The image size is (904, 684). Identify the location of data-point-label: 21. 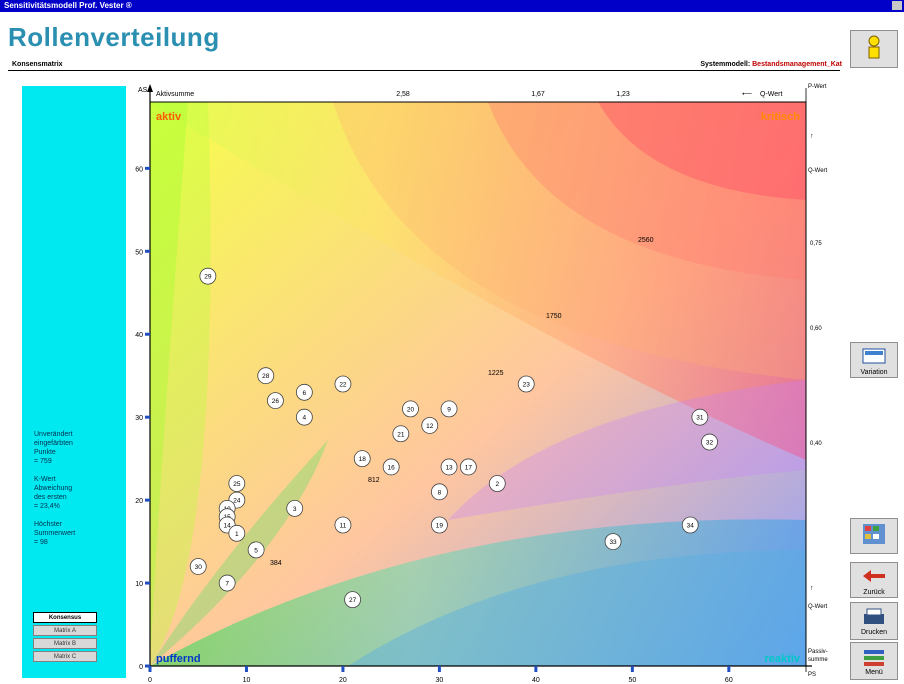
(401, 434).